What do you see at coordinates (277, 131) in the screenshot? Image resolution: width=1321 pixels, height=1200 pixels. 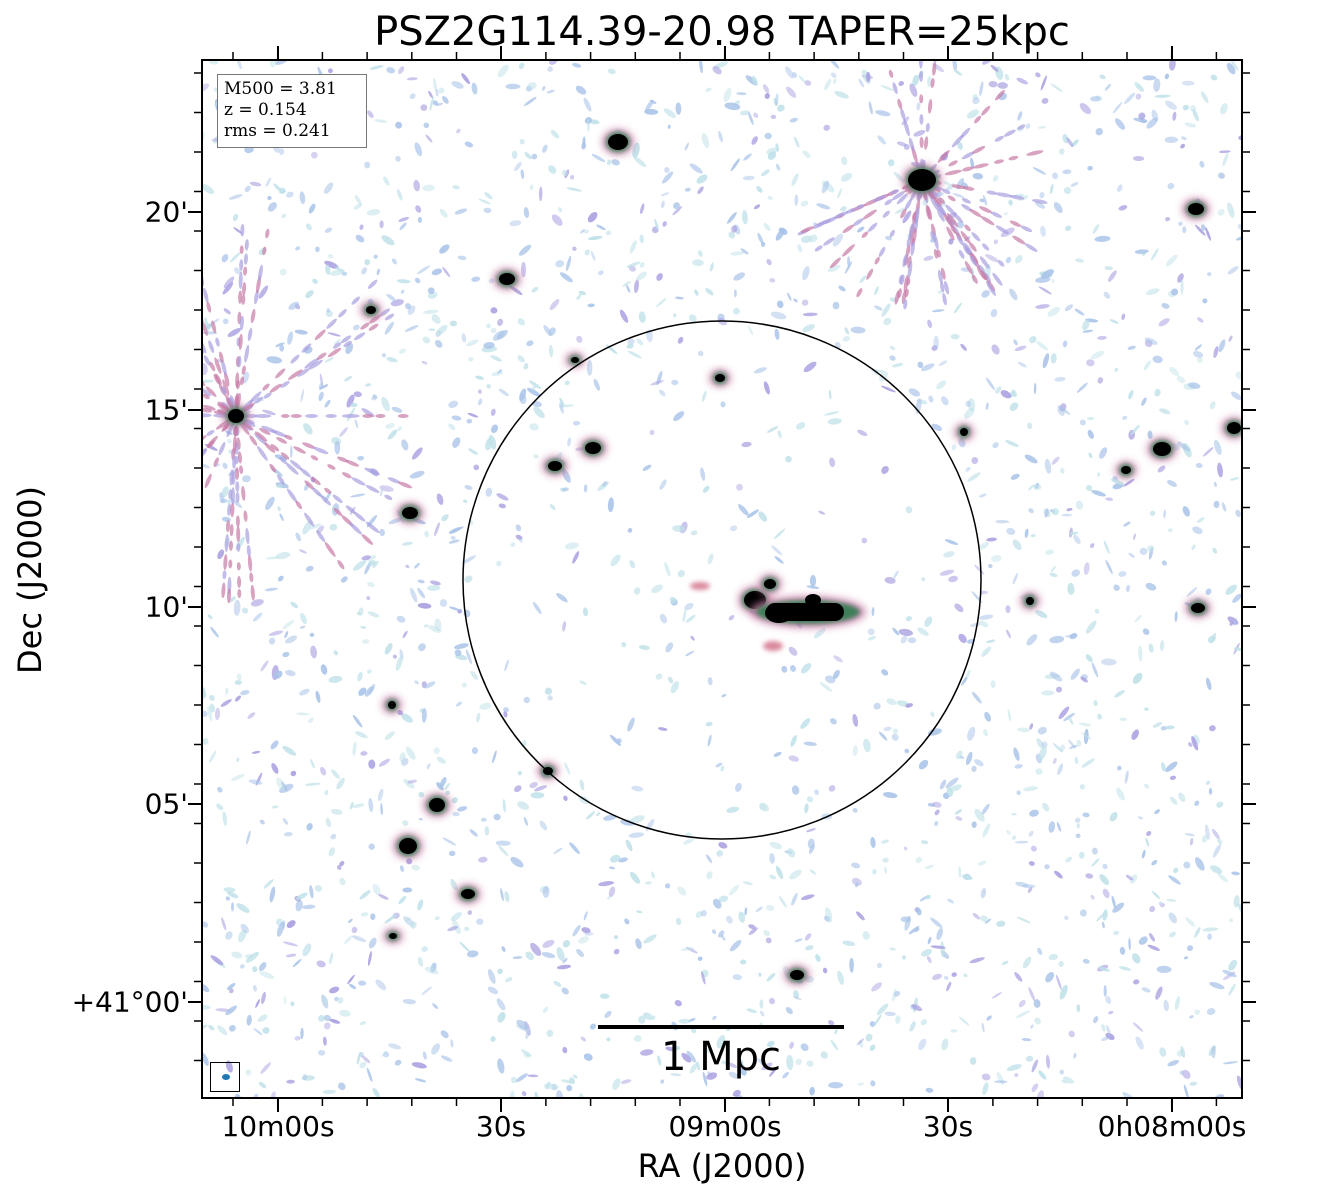 I see `rms-label: rms = 0.241` at bounding box center [277, 131].